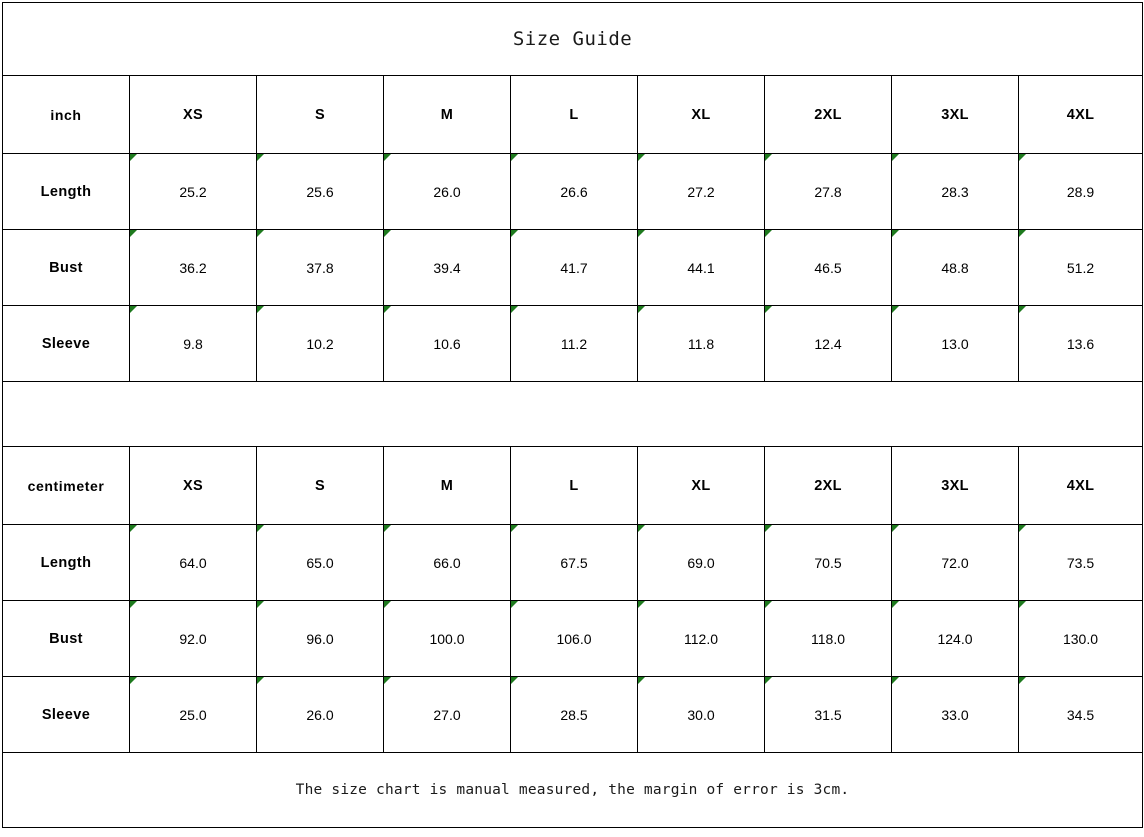  I want to click on cm-sleeve-2xl: 31.5, so click(828, 714).